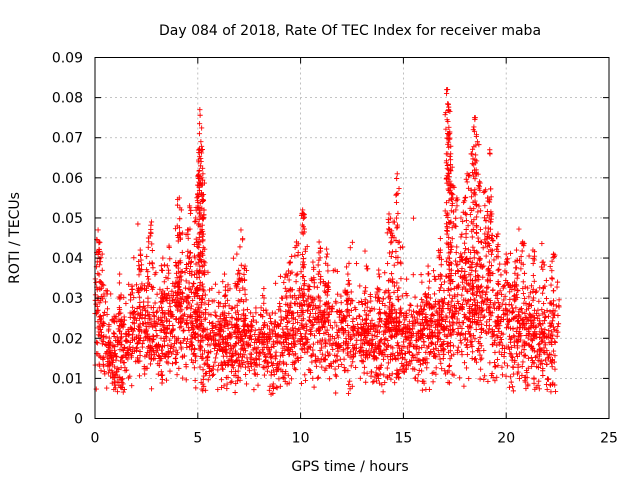 The height and width of the screenshot is (480, 640). What do you see at coordinates (197, 439) in the screenshot?
I see `x-tick-label: 5` at bounding box center [197, 439].